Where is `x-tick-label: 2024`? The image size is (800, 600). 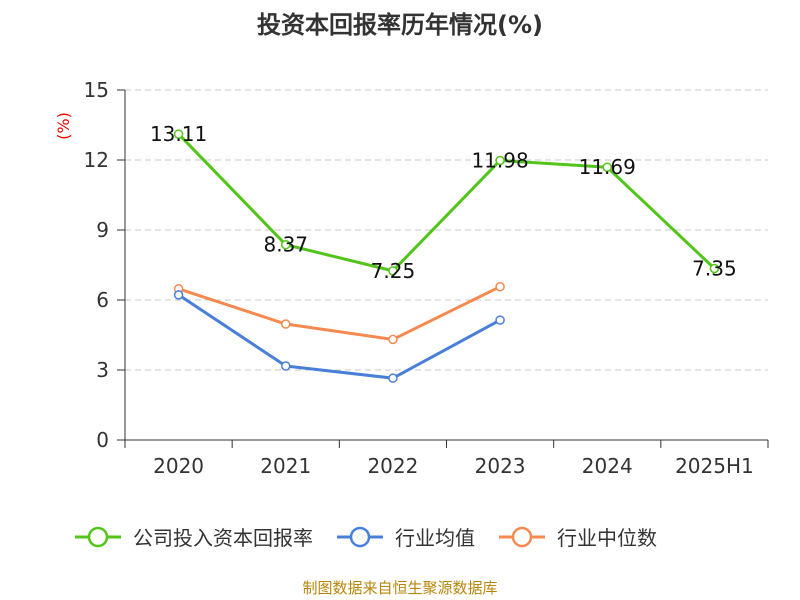 x-tick-label: 2024 is located at coordinates (607, 466).